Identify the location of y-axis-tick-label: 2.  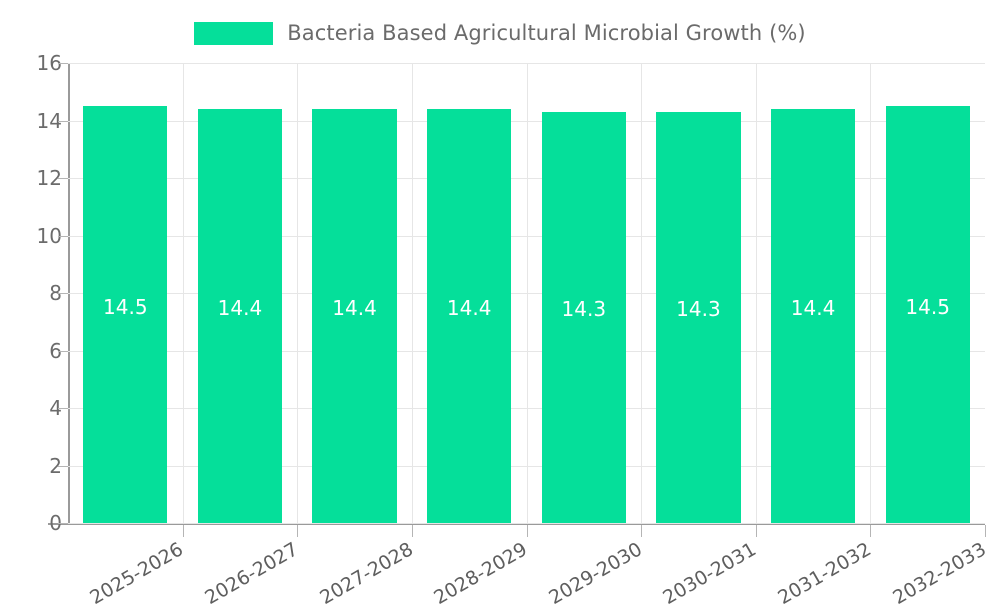
(55, 465).